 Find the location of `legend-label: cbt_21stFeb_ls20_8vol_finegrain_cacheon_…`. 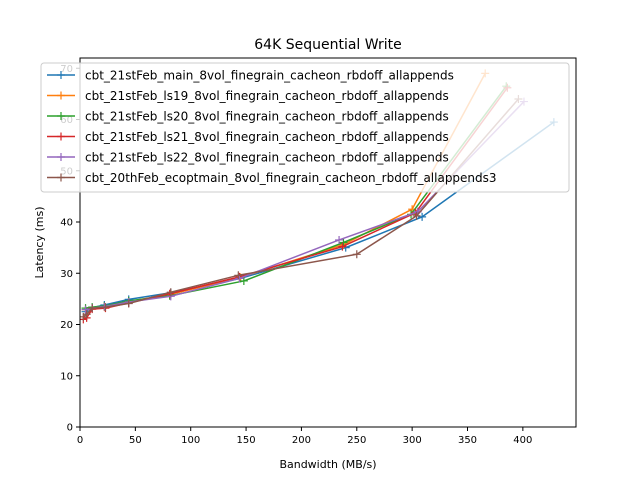

legend-label: cbt_21stFeb_ls20_8vol_finegrain_cacheon_… is located at coordinates (267, 117).